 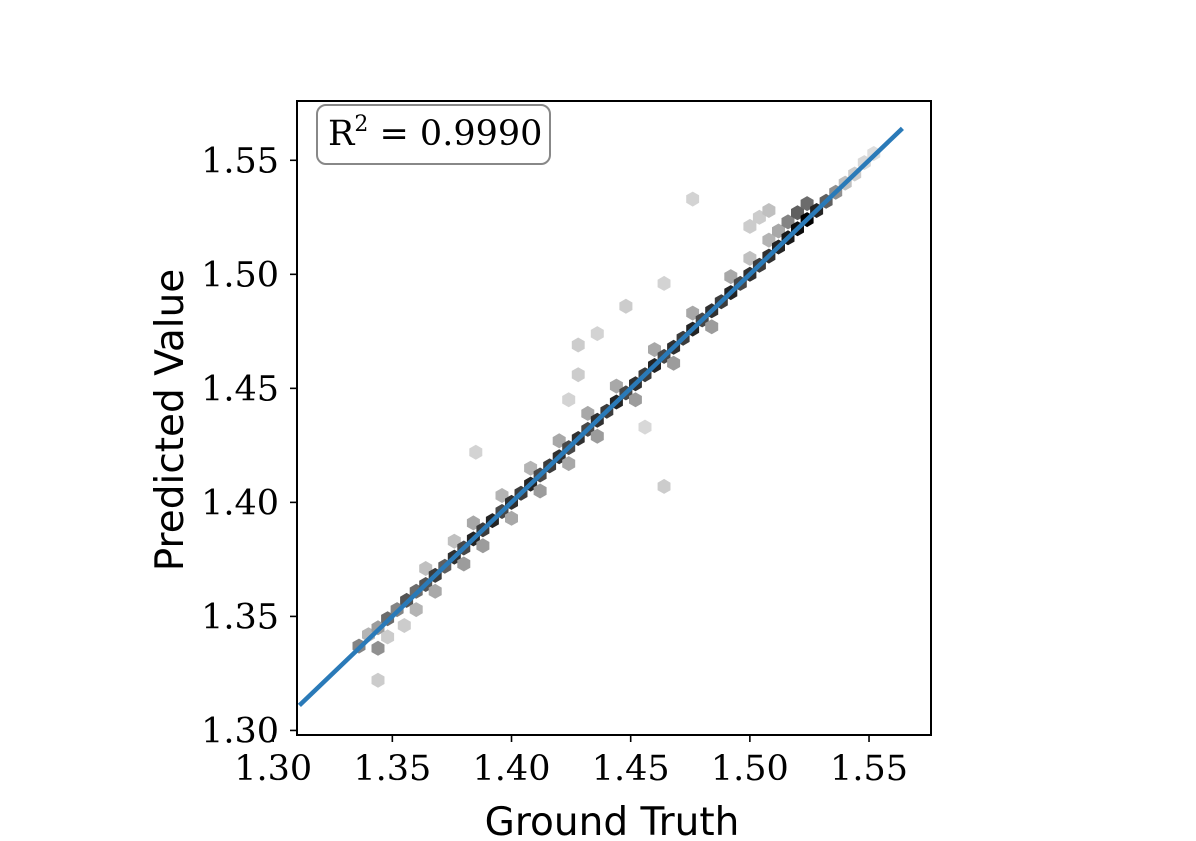 I want to click on r2-annotation-text: R2 = 0.9990, so click(x=435, y=133).